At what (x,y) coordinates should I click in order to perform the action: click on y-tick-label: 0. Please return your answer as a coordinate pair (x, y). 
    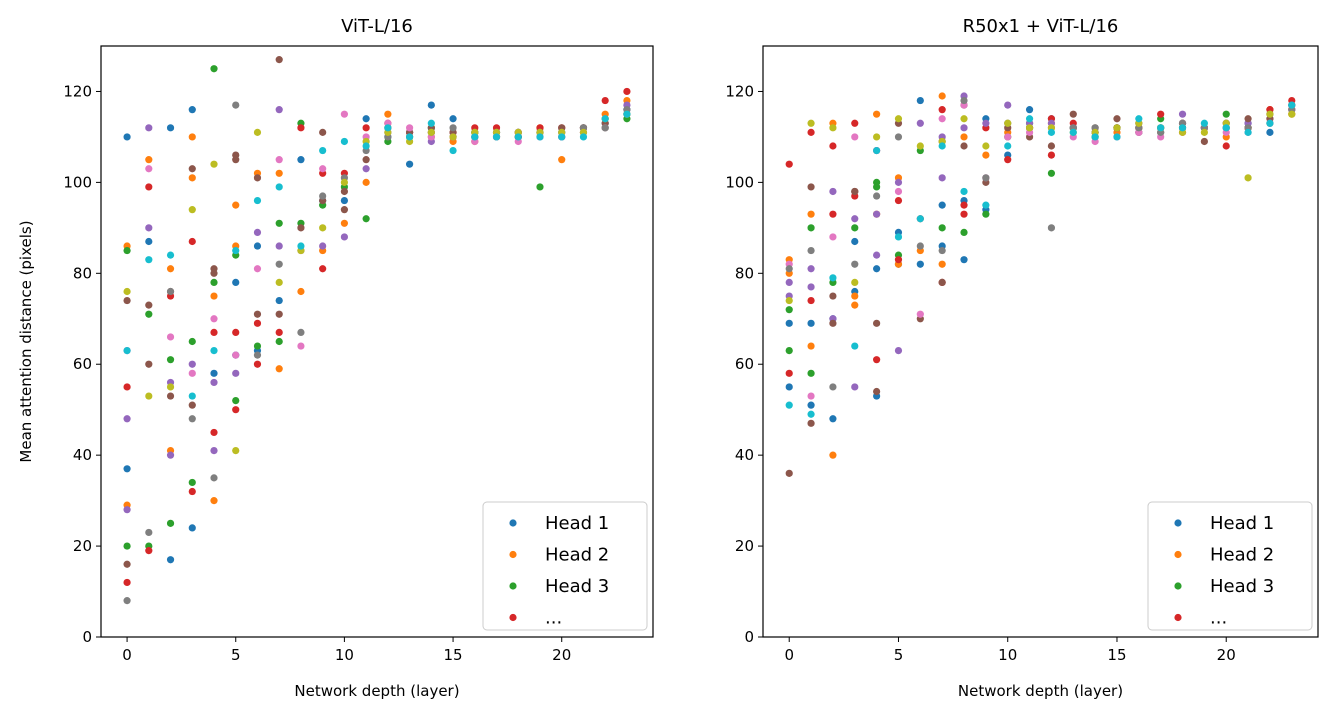
    Looking at the image, I should click on (87, 637).